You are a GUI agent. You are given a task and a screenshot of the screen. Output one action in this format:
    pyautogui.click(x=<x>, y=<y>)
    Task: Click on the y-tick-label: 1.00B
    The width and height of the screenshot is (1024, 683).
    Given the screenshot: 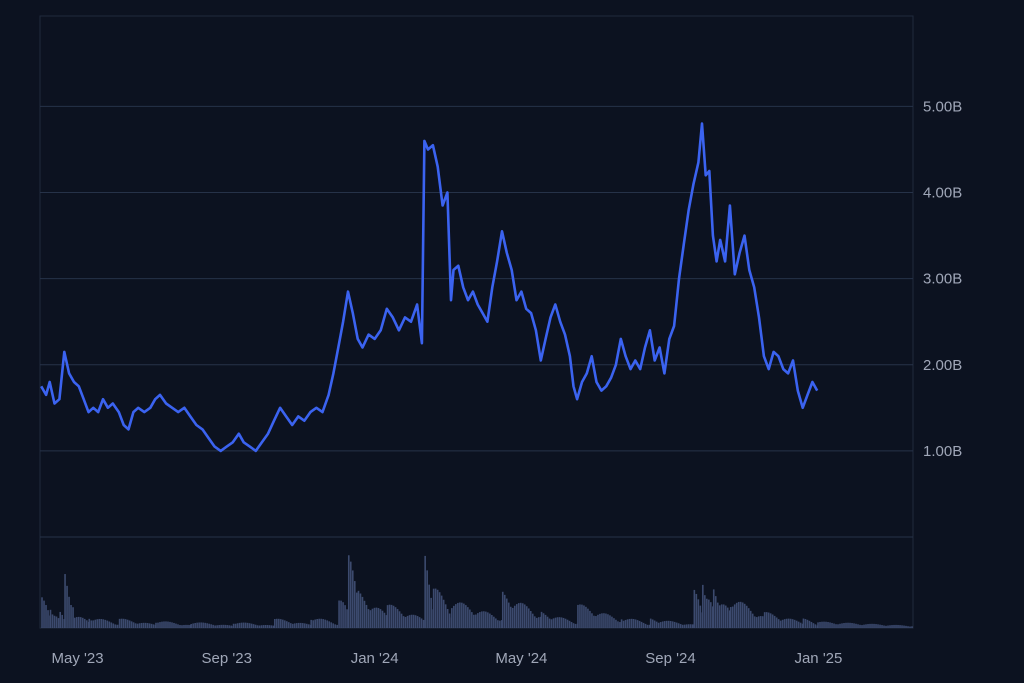 What is the action you would take?
    pyautogui.click(x=942, y=451)
    